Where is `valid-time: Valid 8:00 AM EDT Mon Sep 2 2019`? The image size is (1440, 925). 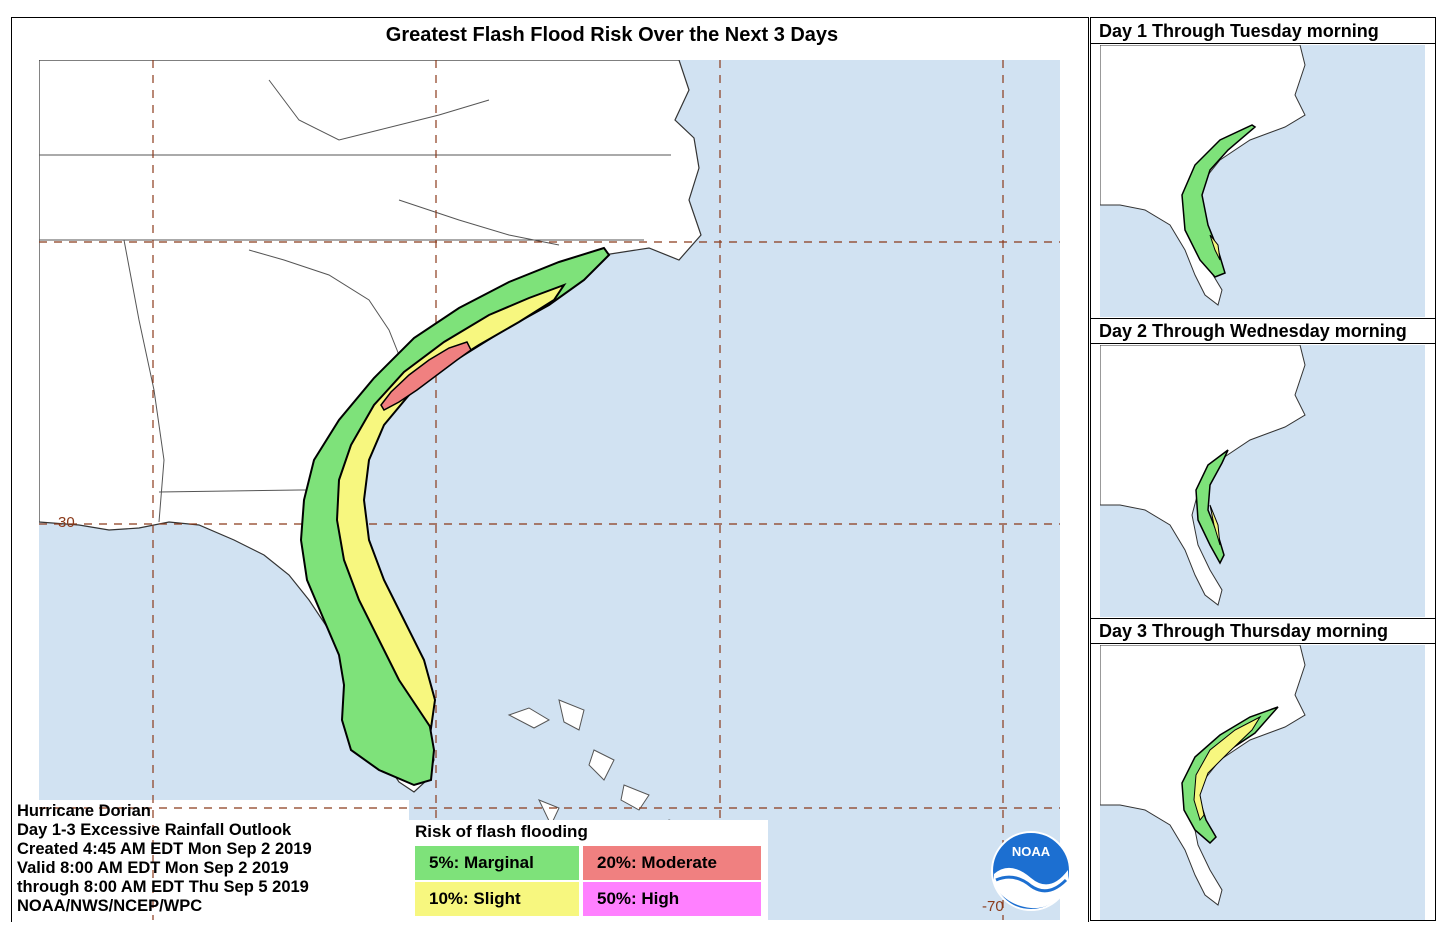 valid-time: Valid 8:00 AM EDT Mon Sep 2 2019 is located at coordinates (153, 868).